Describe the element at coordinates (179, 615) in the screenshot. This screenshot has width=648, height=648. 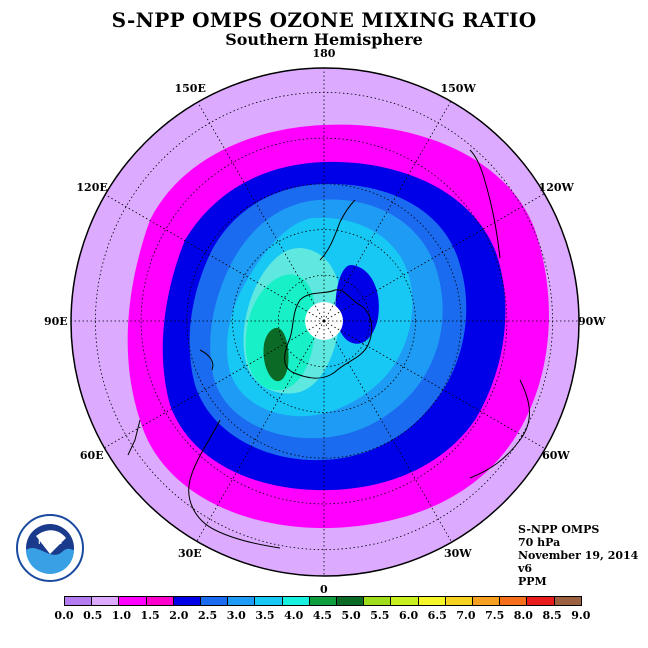
I see `colorbar-tick-label: 2.0` at that location.